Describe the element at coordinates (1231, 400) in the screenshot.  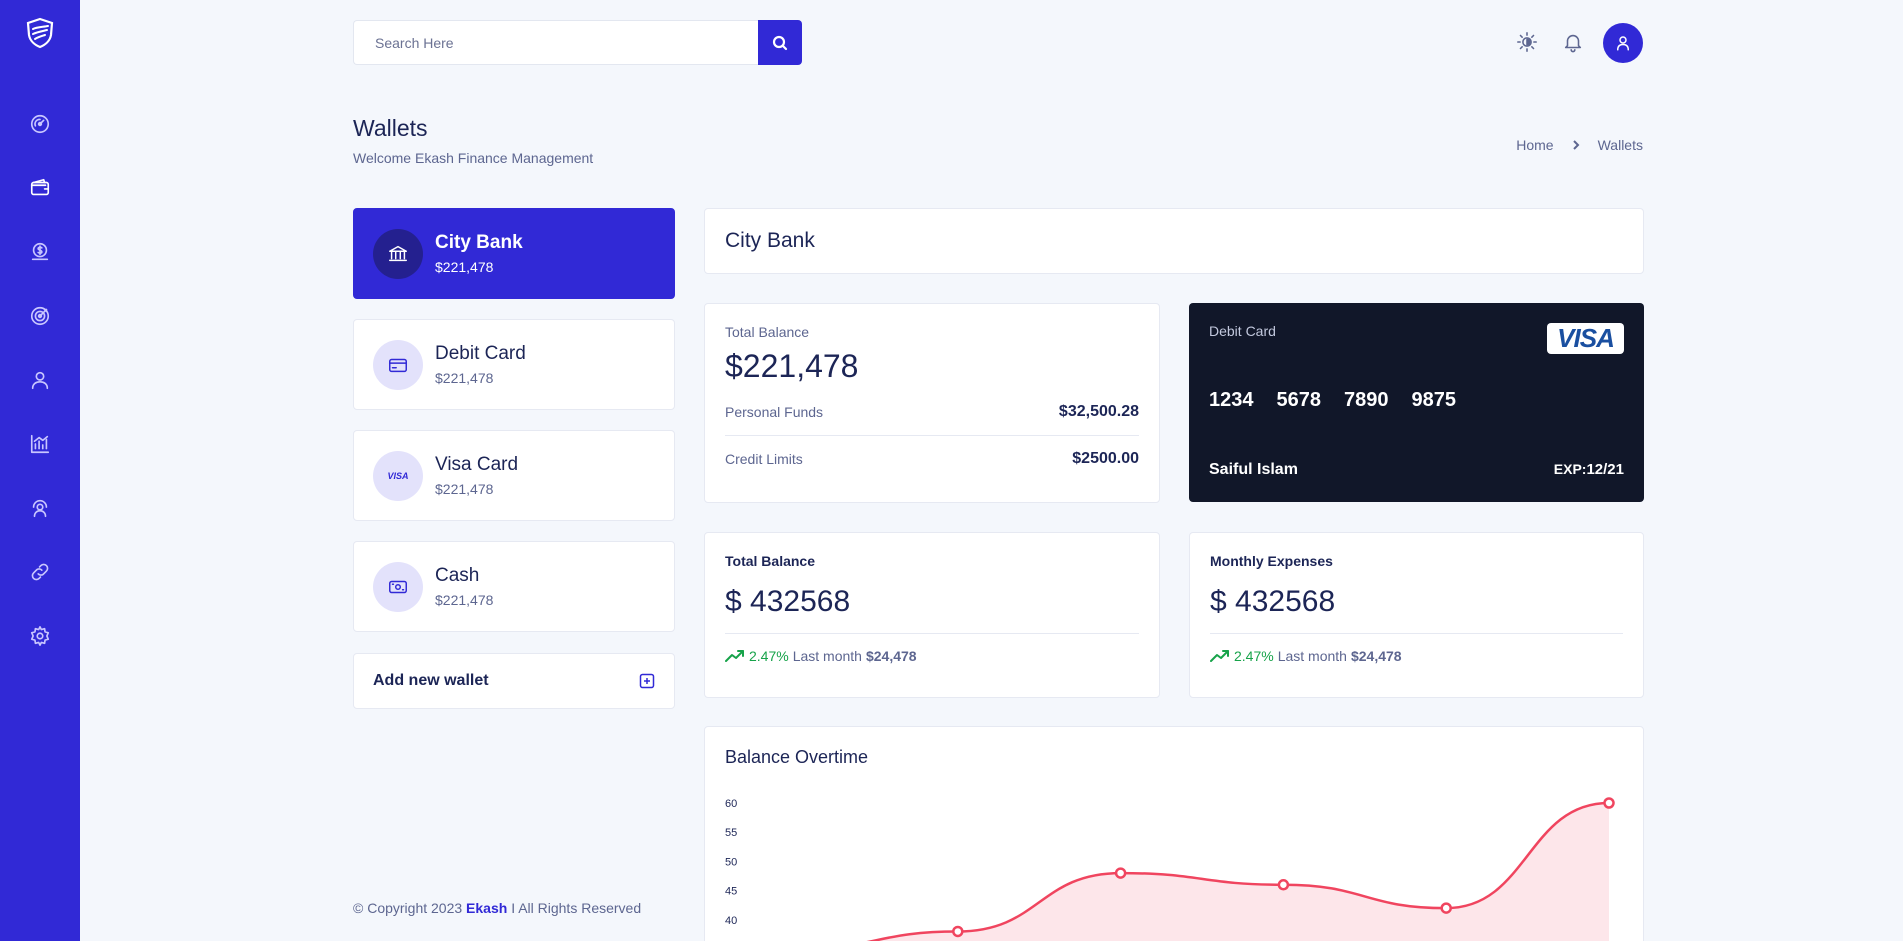
I see `card-number-group: 1234` at that location.